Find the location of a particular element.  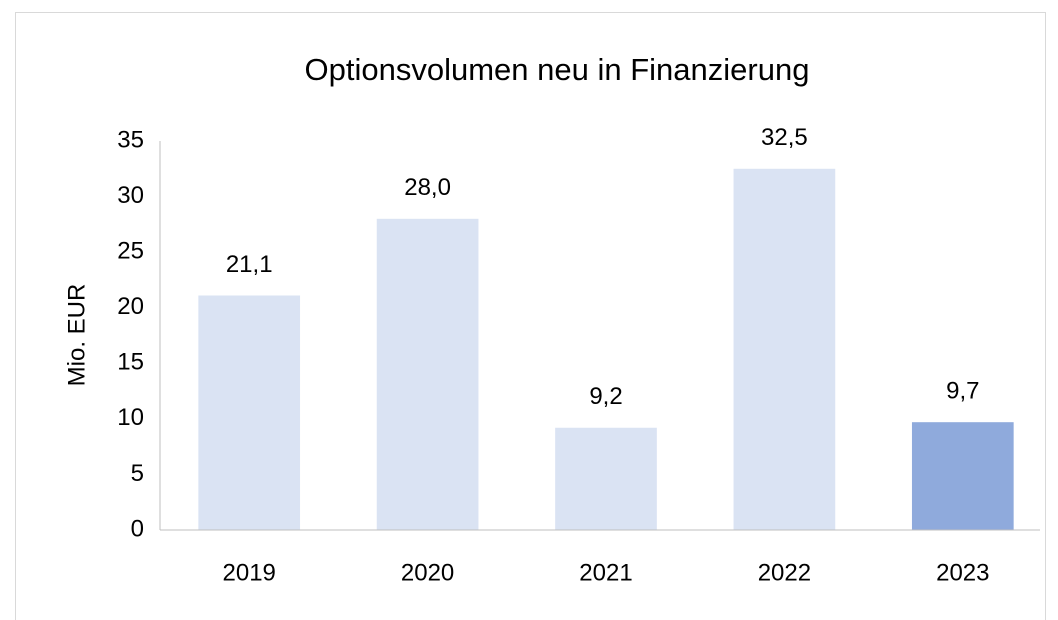

chart-title: Optionsvolumen neu in Finanzierung is located at coordinates (557, 69).